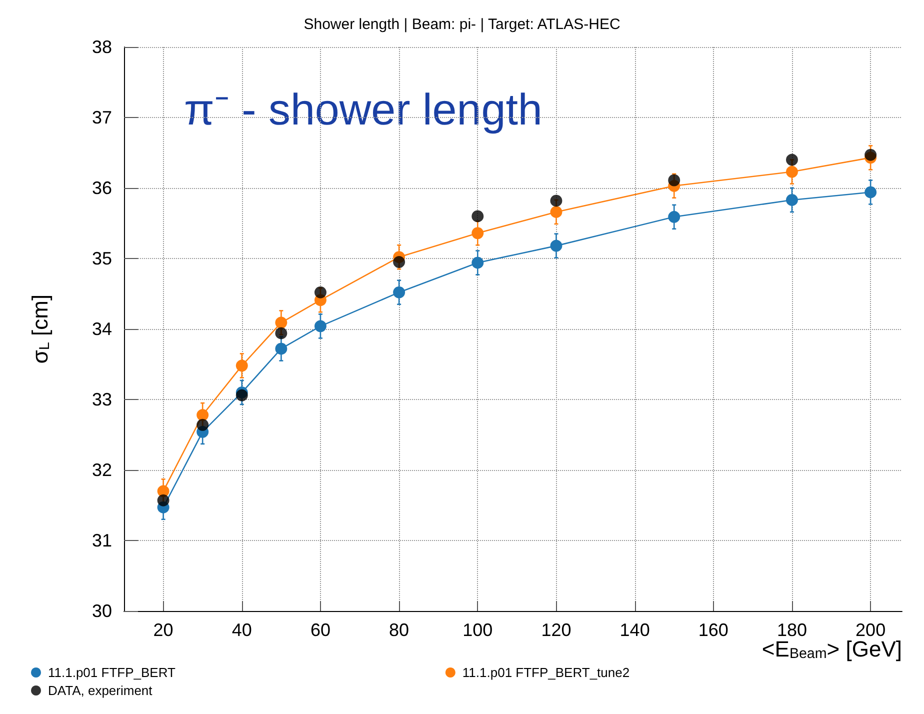 This screenshot has width=924, height=714. What do you see at coordinates (102, 400) in the screenshot?
I see `y-tick-label: 33` at bounding box center [102, 400].